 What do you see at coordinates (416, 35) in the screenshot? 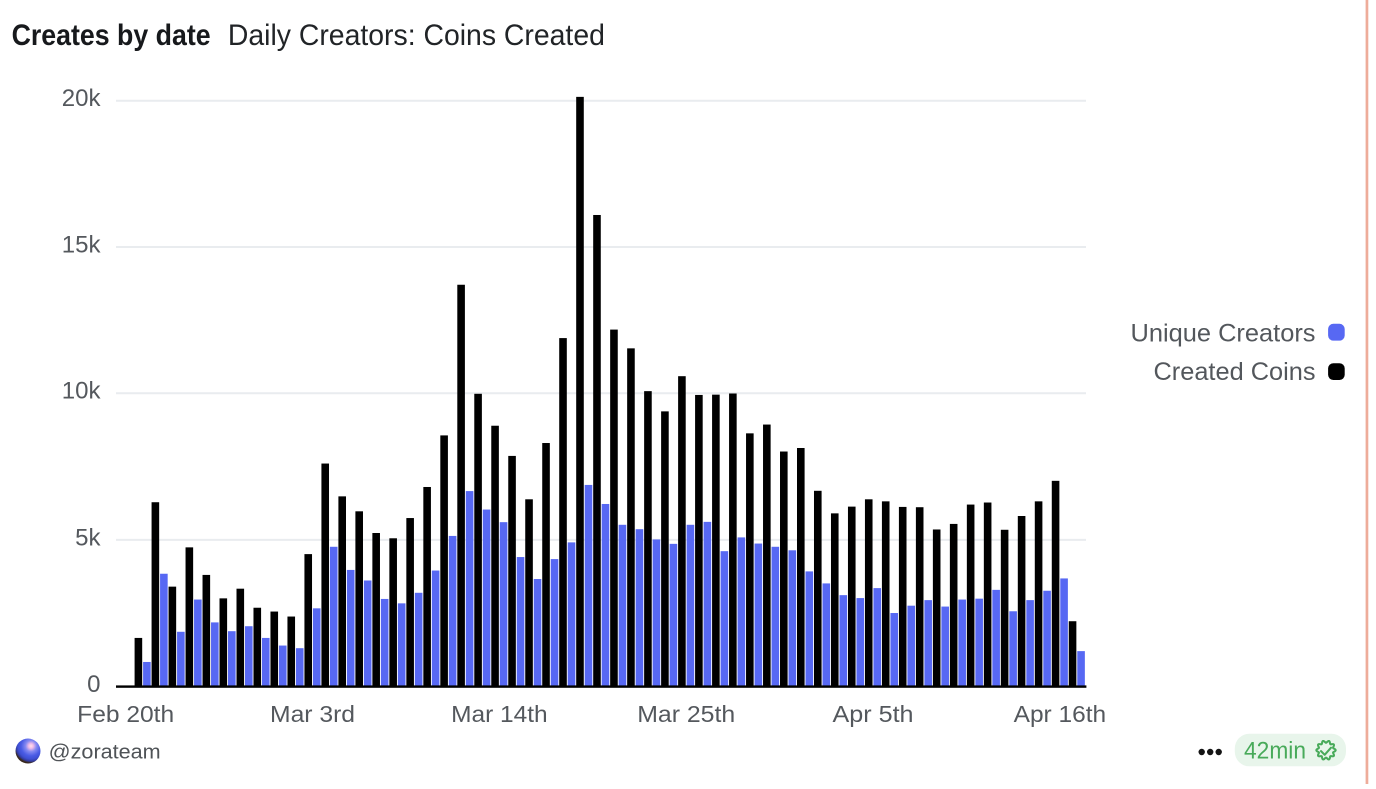
I see `svg-text: Daily Creators: Coins Created` at bounding box center [416, 35].